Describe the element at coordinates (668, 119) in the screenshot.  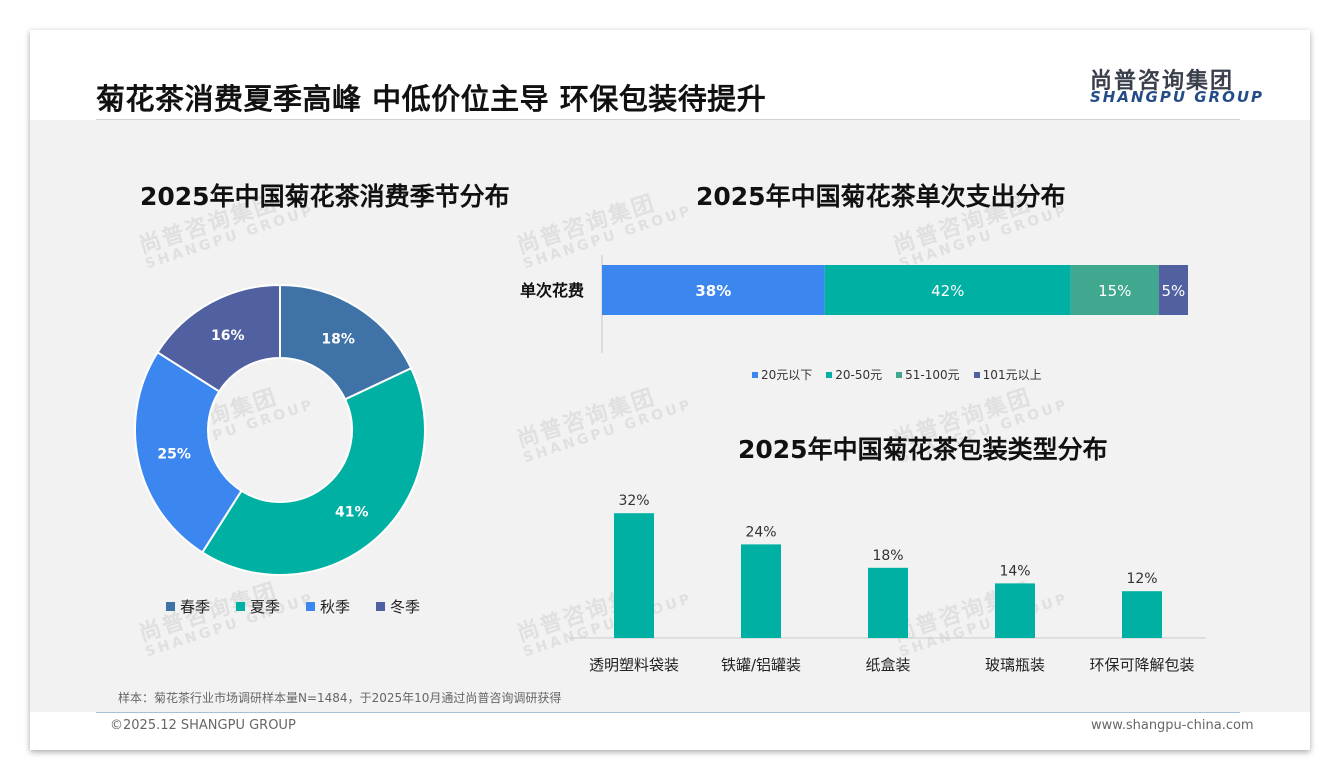
I see `title-divider` at that location.